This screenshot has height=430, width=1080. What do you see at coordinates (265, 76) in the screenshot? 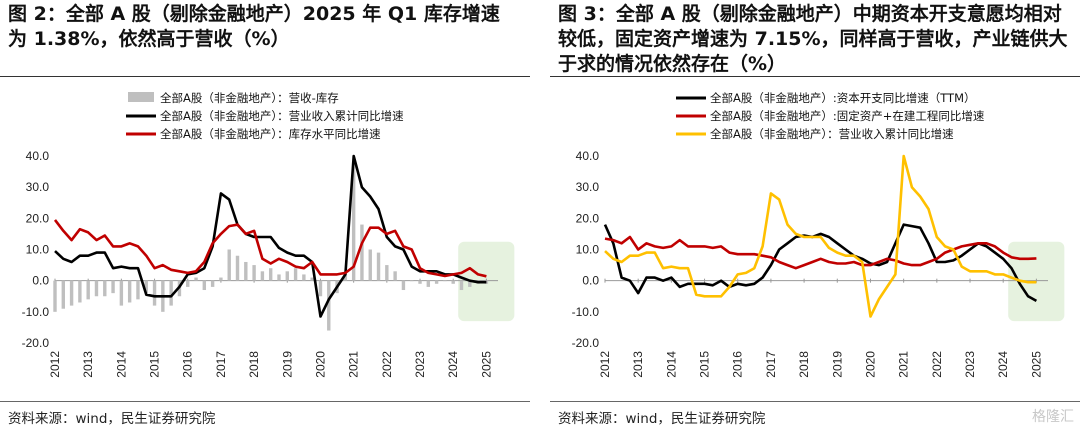
I see `title-divider` at bounding box center [265, 76].